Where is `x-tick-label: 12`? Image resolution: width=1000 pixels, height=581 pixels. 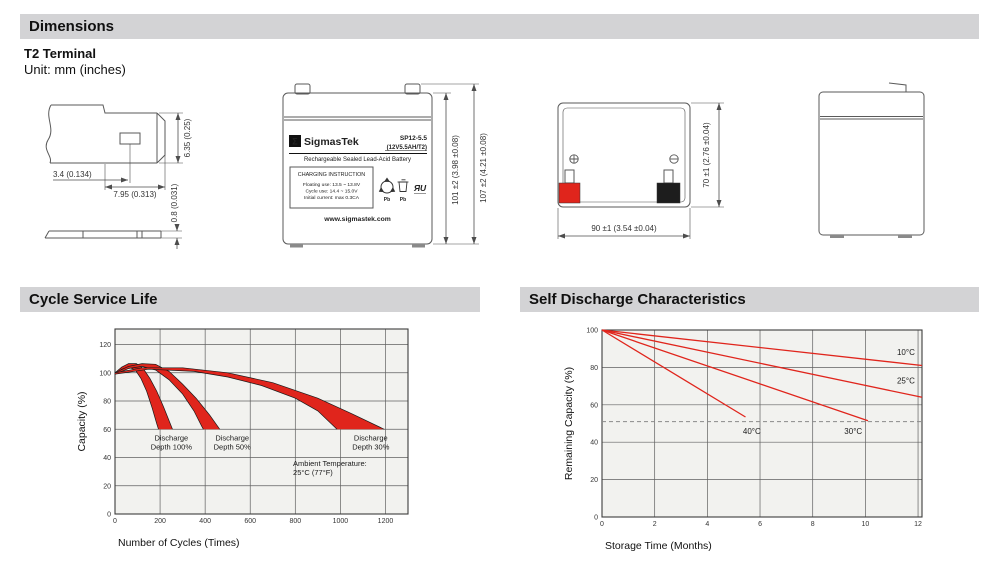 x-tick-label: 12 is located at coordinates (918, 524).